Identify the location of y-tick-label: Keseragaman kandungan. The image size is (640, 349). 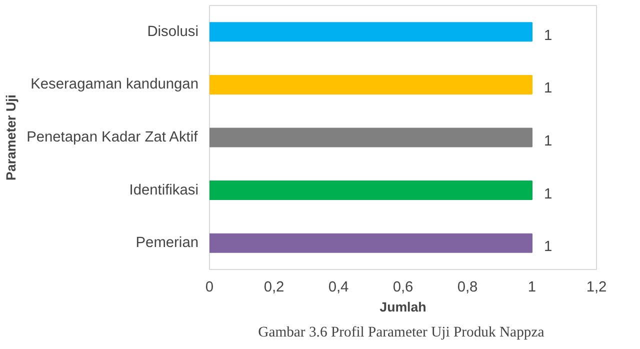
(114, 84).